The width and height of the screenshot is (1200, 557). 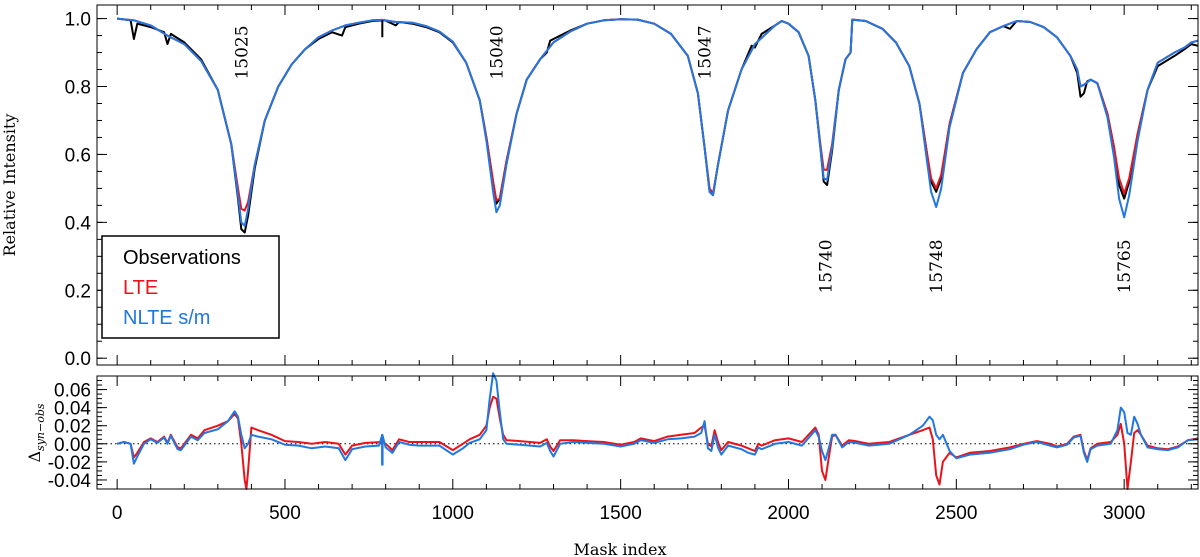 What do you see at coordinates (78, 223) in the screenshot?
I see `top-ytick-label: 0.4` at bounding box center [78, 223].